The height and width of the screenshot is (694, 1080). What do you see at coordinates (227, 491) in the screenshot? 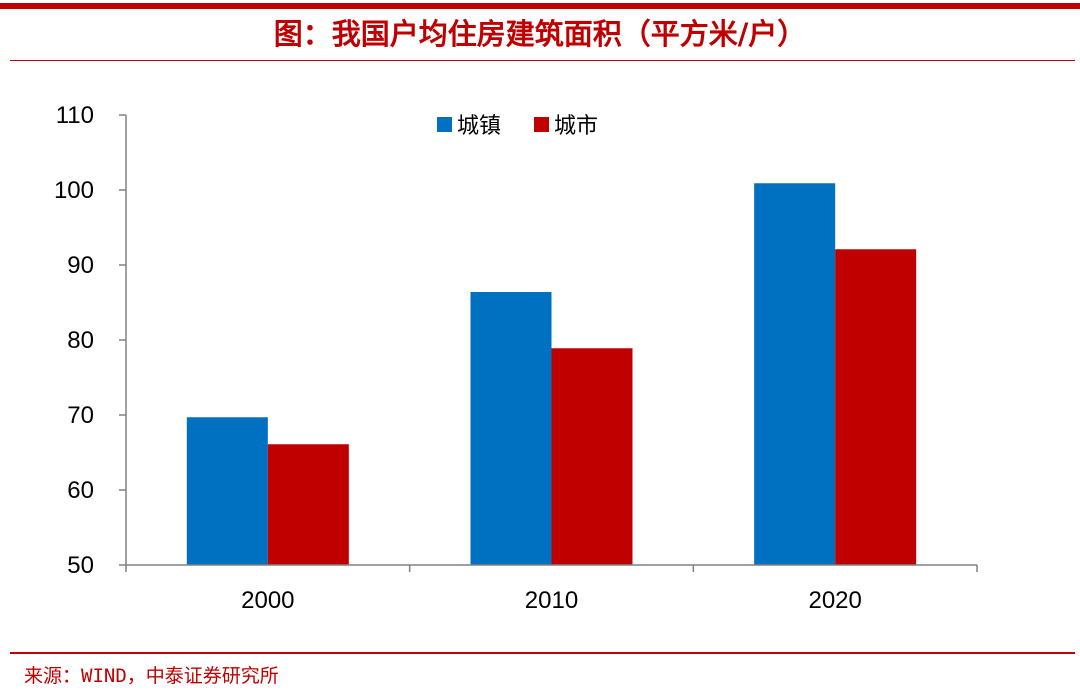
I see `bar-城镇-2000` at bounding box center [227, 491].